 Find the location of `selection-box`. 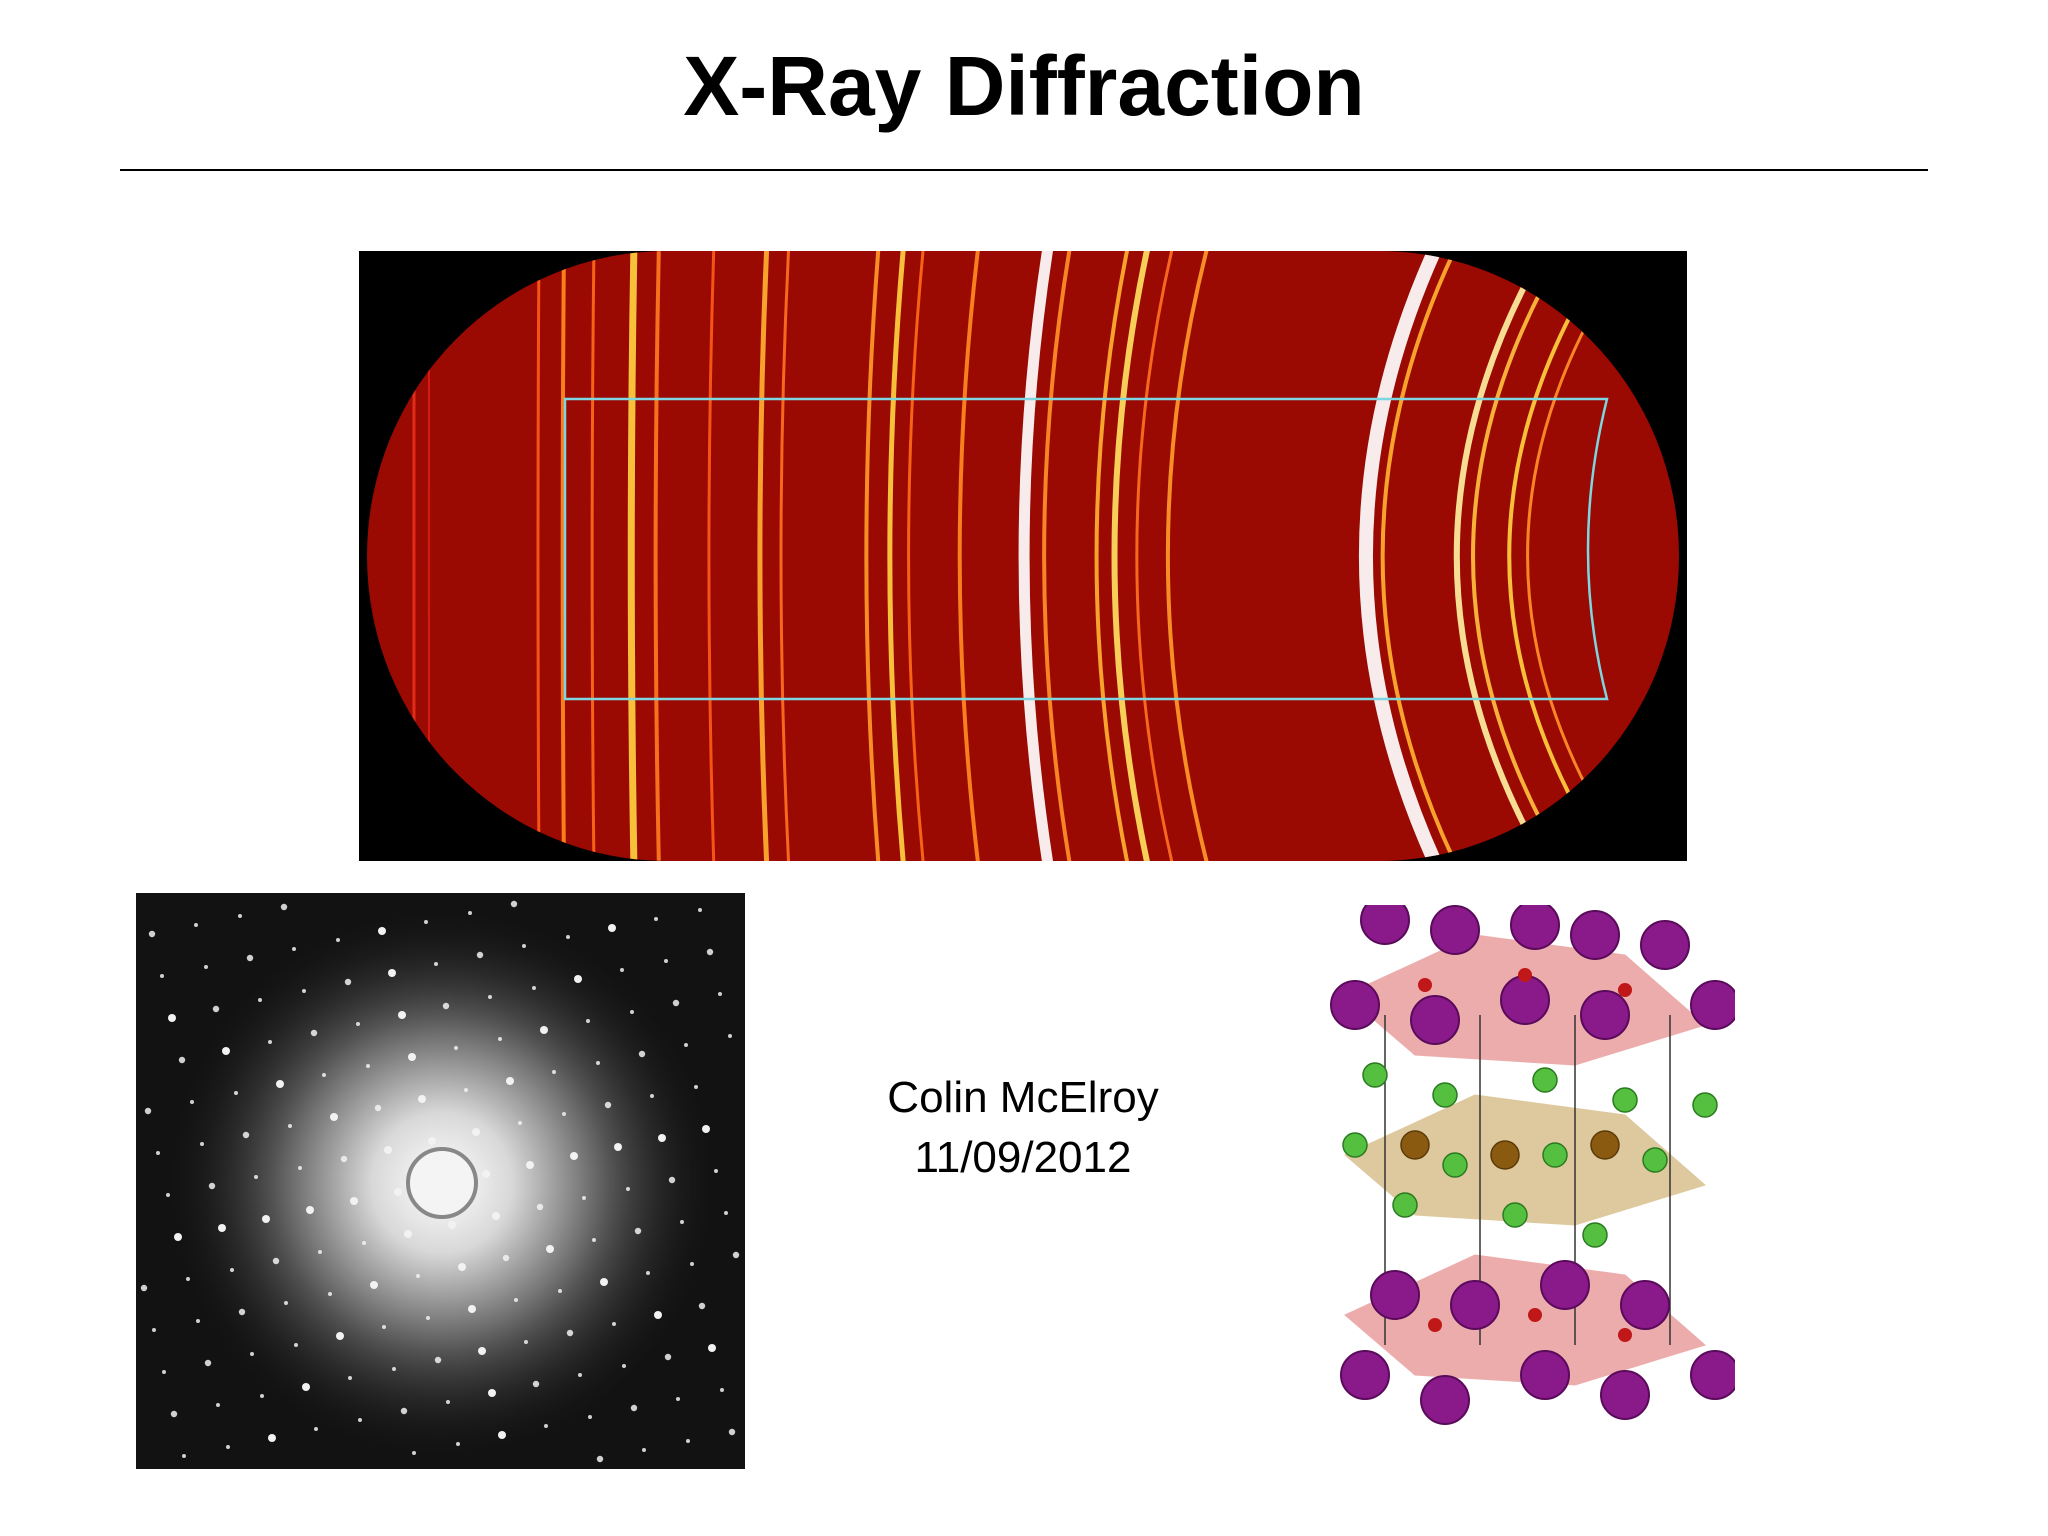

selection-box is located at coordinates (1086, 549).